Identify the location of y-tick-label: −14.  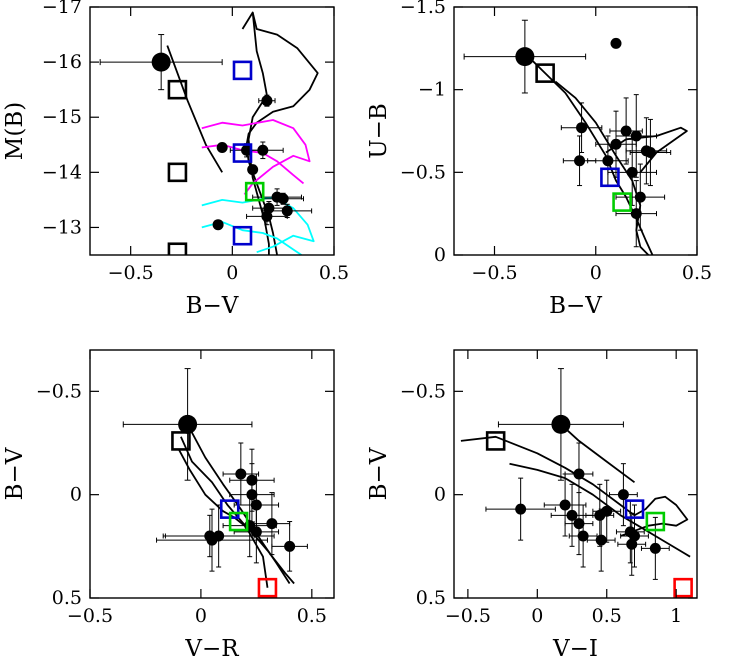
(62, 172).